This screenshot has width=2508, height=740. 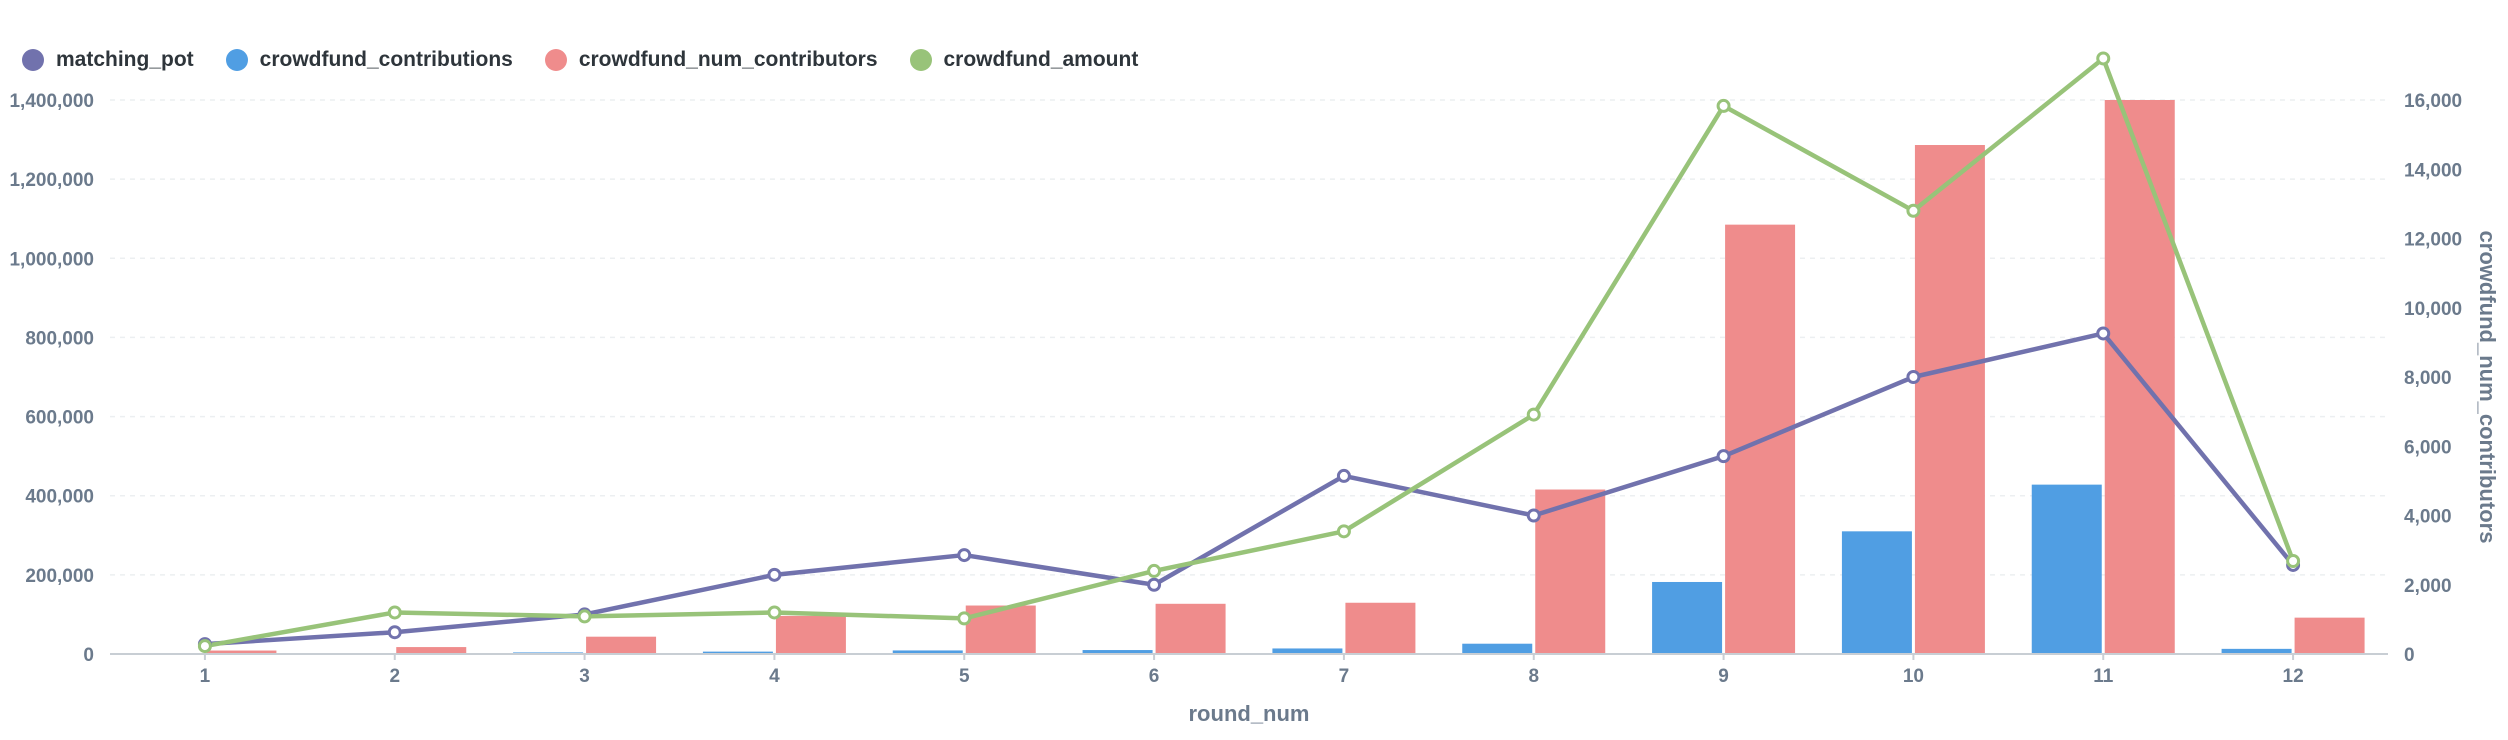 What do you see at coordinates (2487, 387) in the screenshot?
I see `right-y-axis-title: crowdfund_num_contributors` at bounding box center [2487, 387].